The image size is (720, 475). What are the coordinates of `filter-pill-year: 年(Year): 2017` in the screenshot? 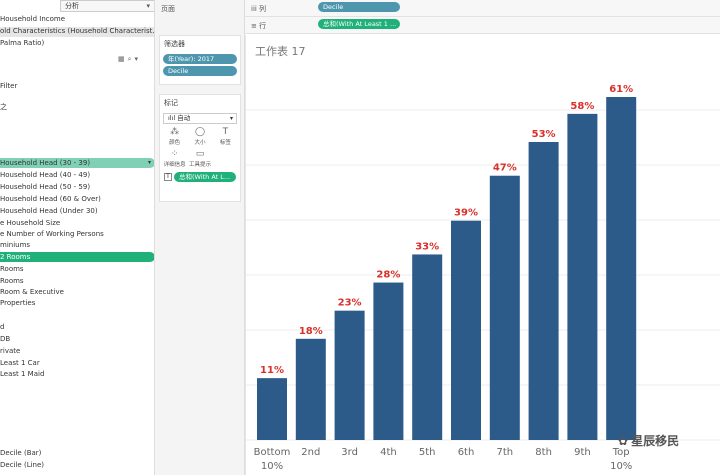 It's located at (200, 59).